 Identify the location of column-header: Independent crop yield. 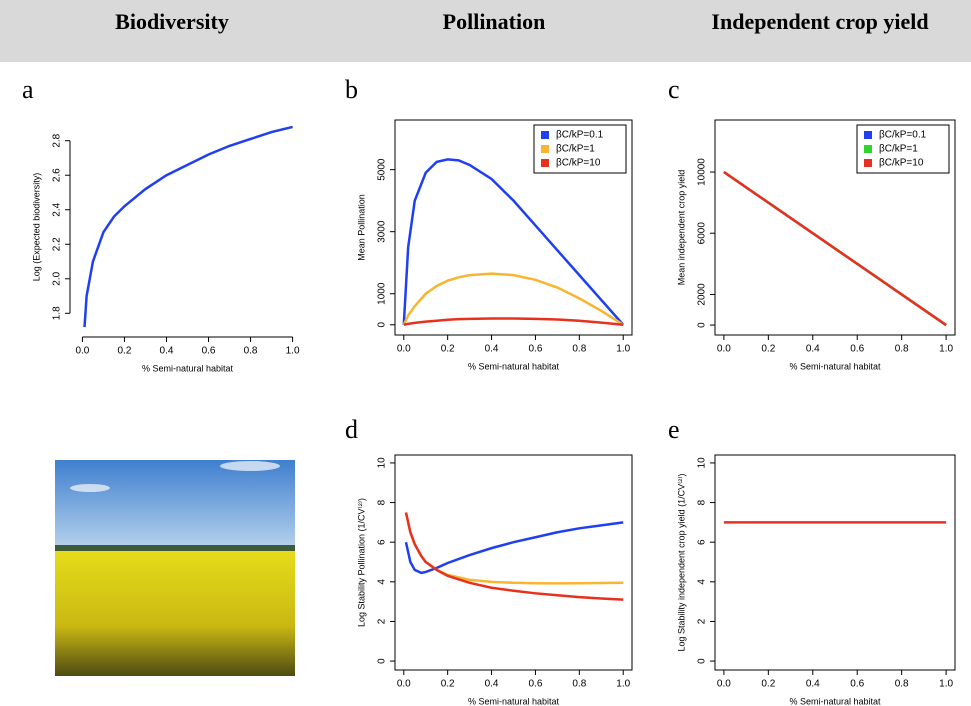
(819, 21).